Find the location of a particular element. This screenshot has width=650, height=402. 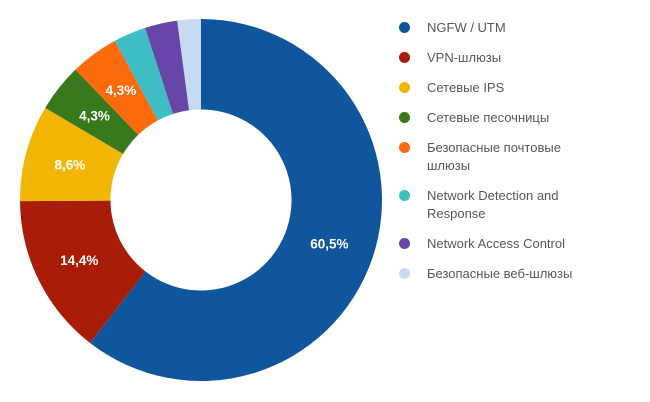

legend-item-8: Безопасные веб-шлюзы is located at coordinates (519, 274).